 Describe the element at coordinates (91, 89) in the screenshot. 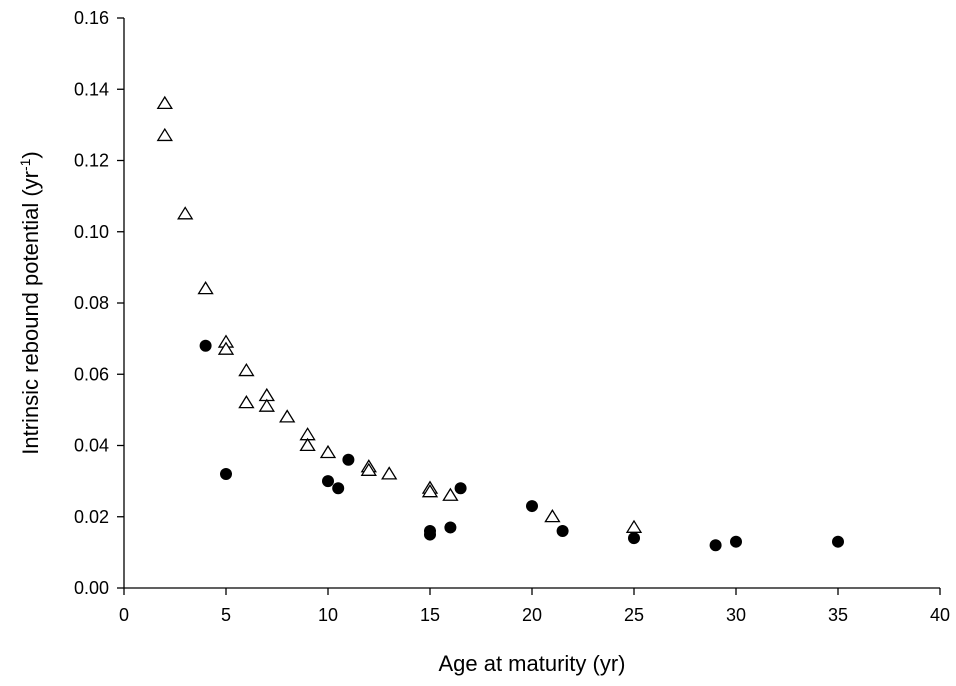

I see `y-tick-label: 0.14` at that location.